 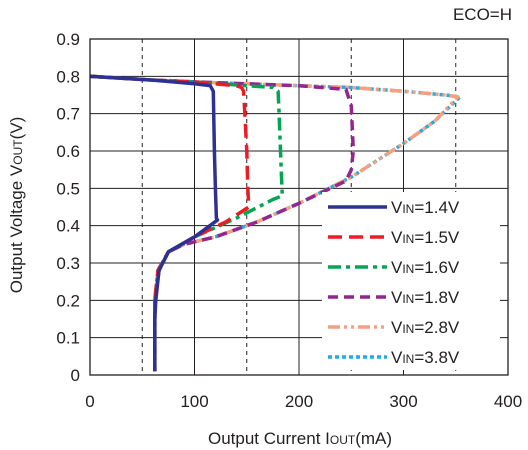 I want to click on x-axis-label: Output Current IOUT(mA), so click(x=300, y=438).